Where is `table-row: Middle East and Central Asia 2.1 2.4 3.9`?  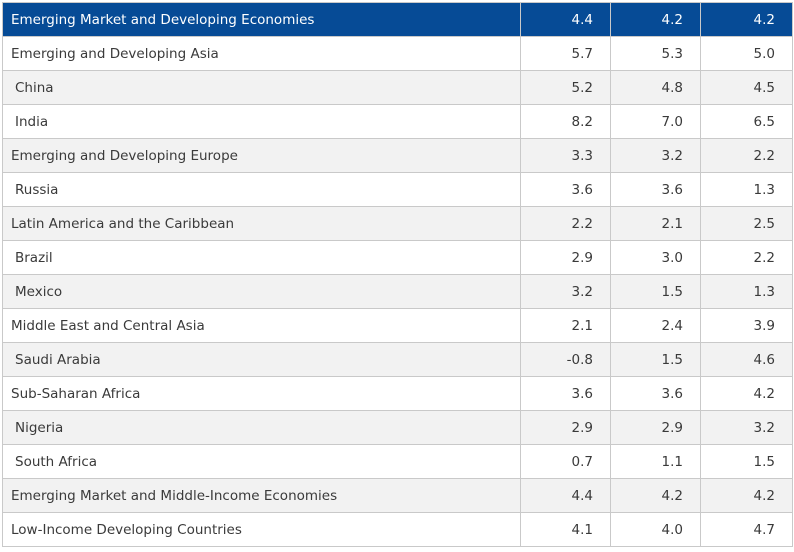
table-row: Middle East and Central Asia 2.1 2.4 3.9 is located at coordinates (397, 325).